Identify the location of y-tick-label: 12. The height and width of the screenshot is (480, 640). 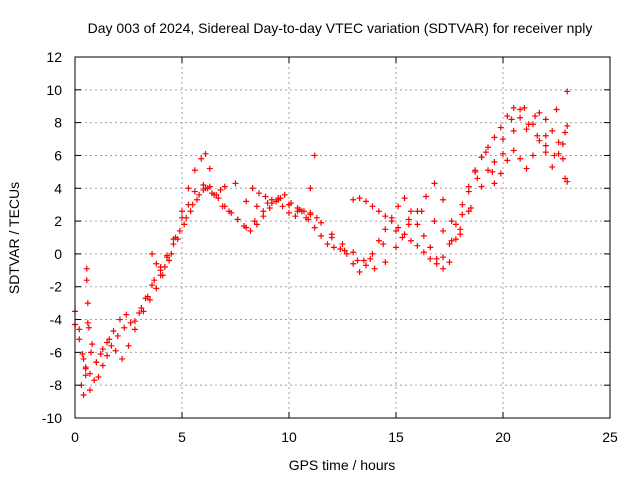
(54, 57).